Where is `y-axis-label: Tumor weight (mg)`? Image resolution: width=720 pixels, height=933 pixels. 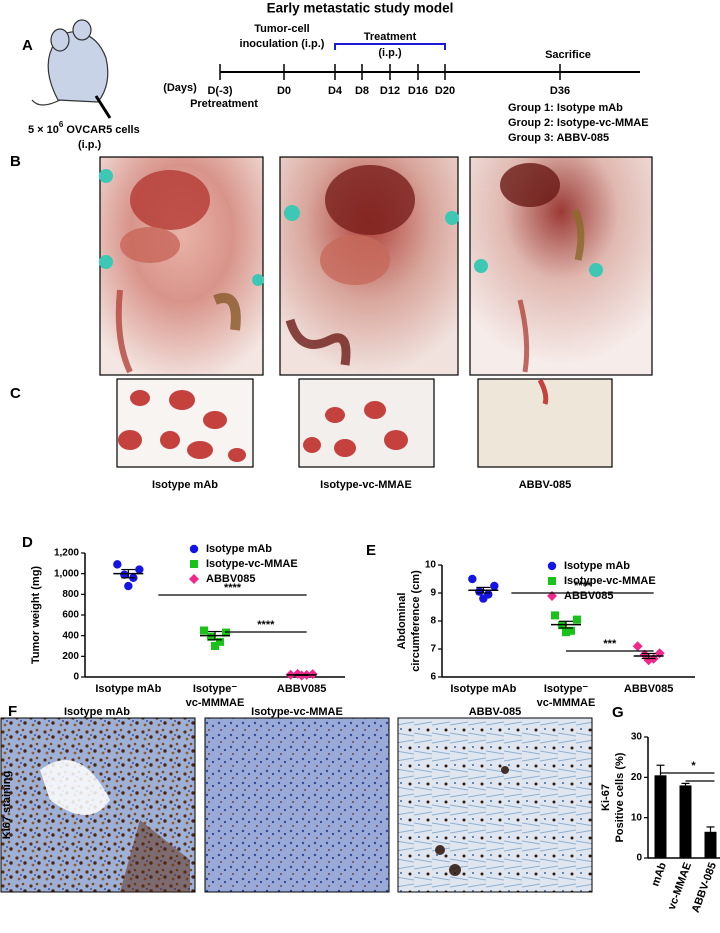
y-axis-label: Tumor weight (mg) is located at coordinates (36, 615).